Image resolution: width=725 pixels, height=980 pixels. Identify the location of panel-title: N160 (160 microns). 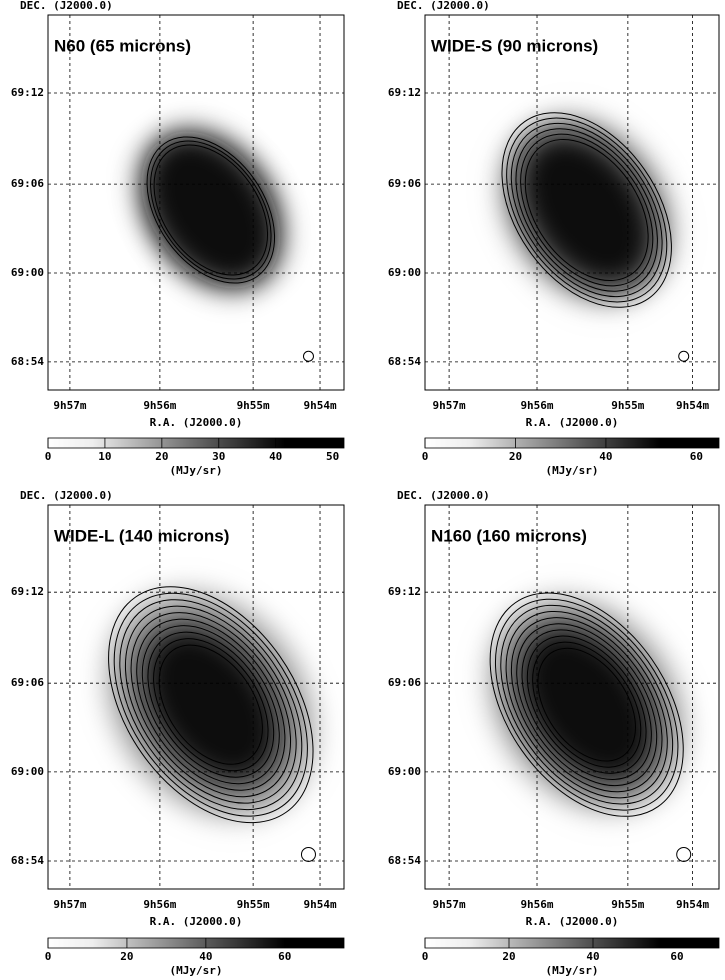
(509, 535).